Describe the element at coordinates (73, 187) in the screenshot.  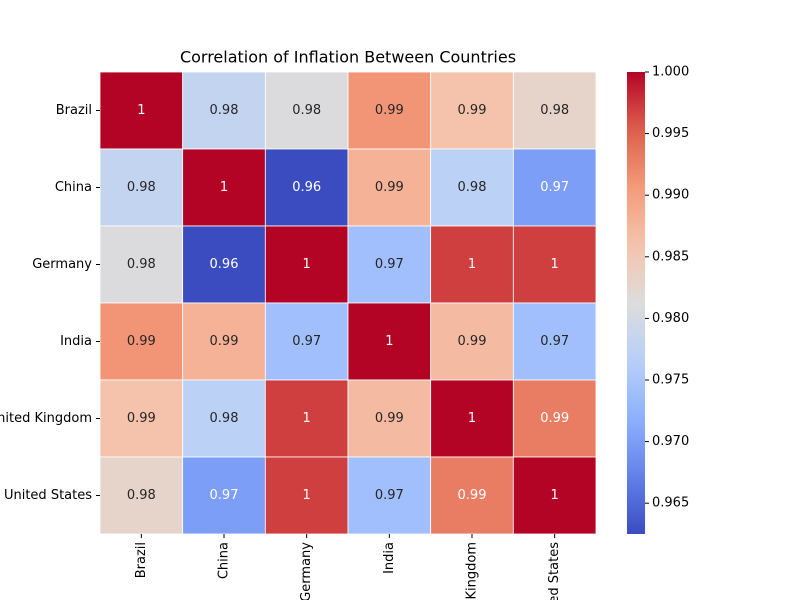
I see `y-tick-label: China` at that location.